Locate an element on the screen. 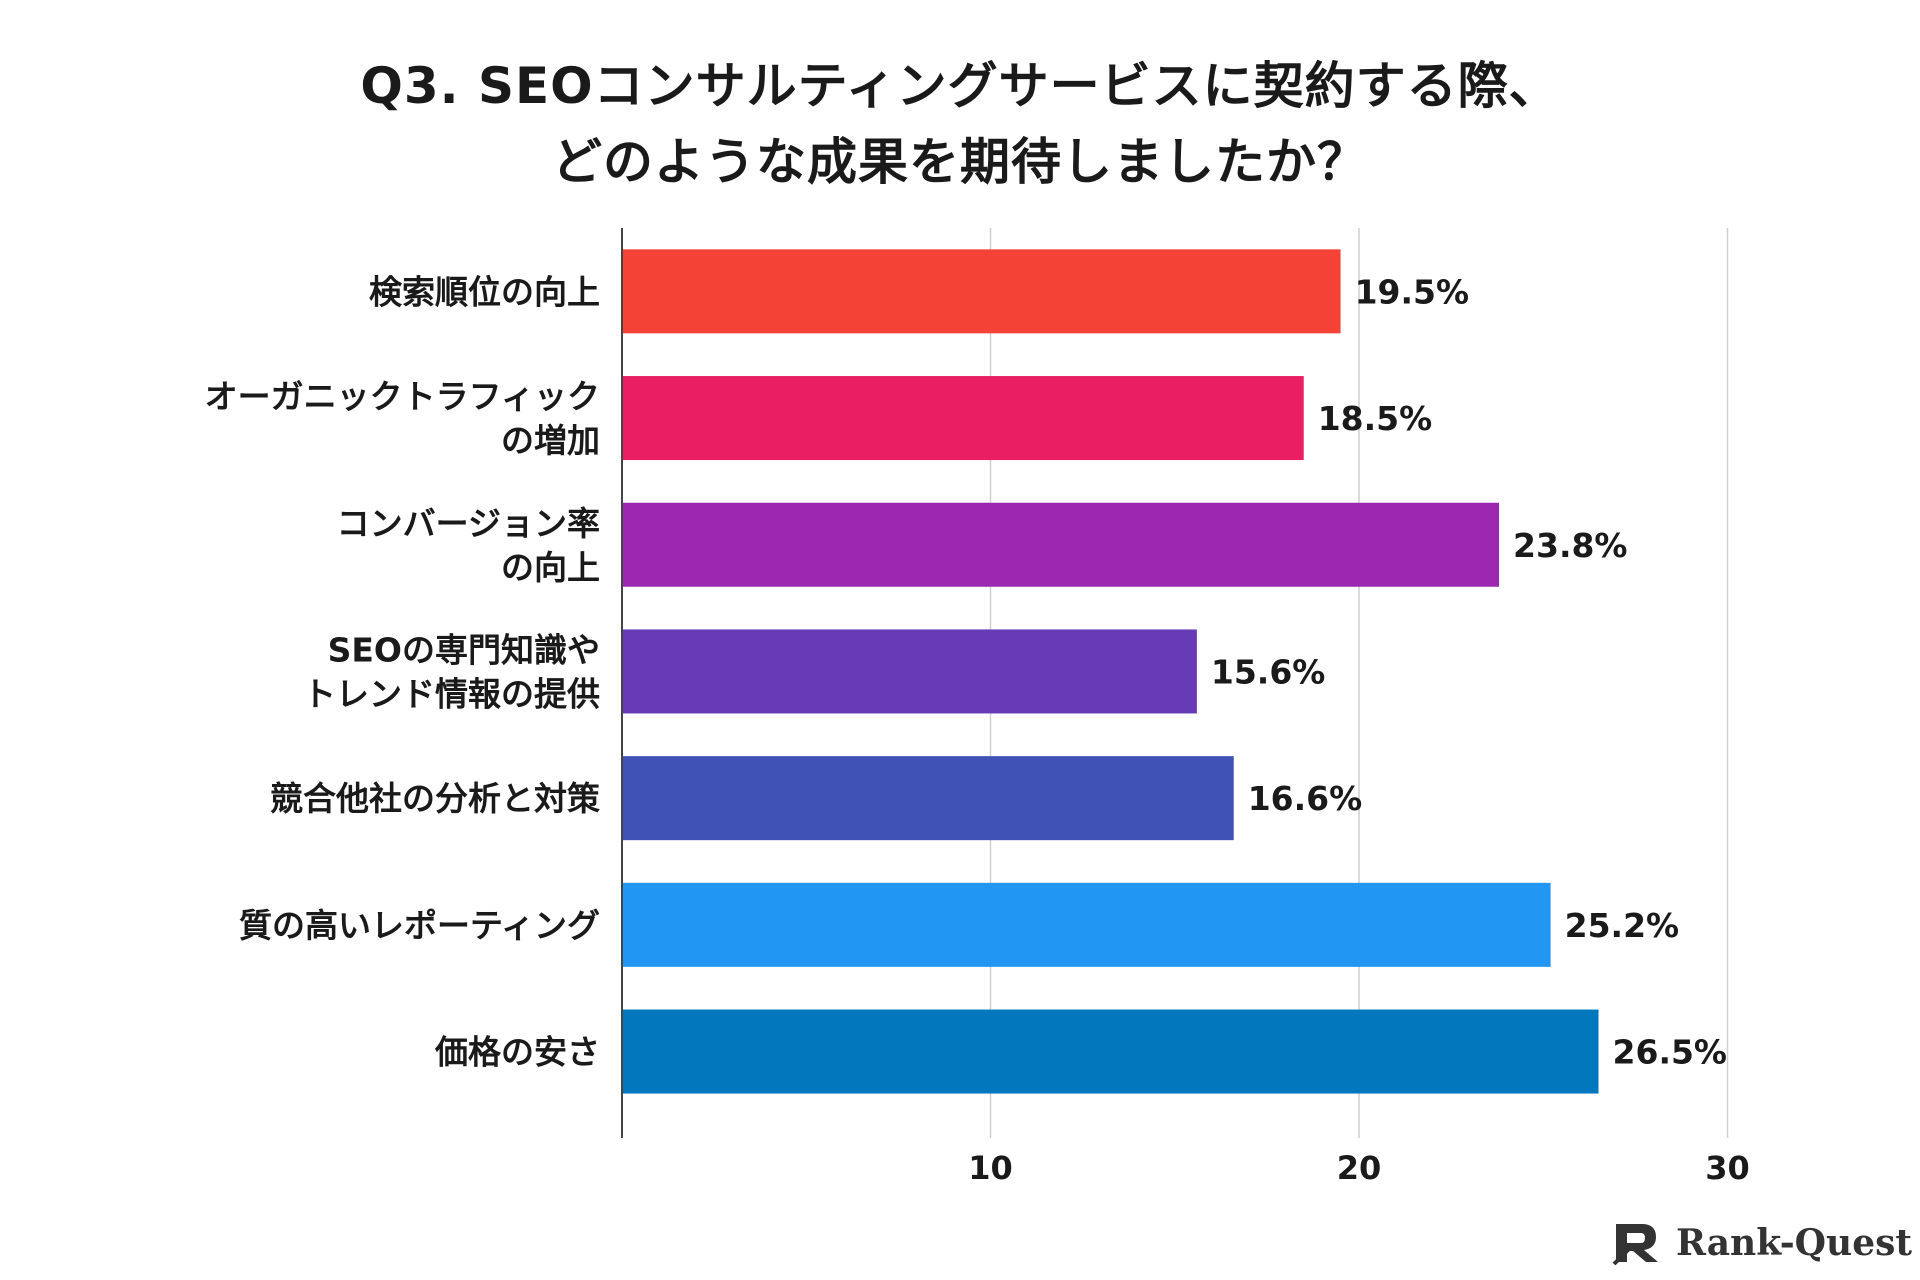 Image resolution: width=1920 pixels, height=1280 pixels. category-label: 検索順位の向上 is located at coordinates (484, 291).